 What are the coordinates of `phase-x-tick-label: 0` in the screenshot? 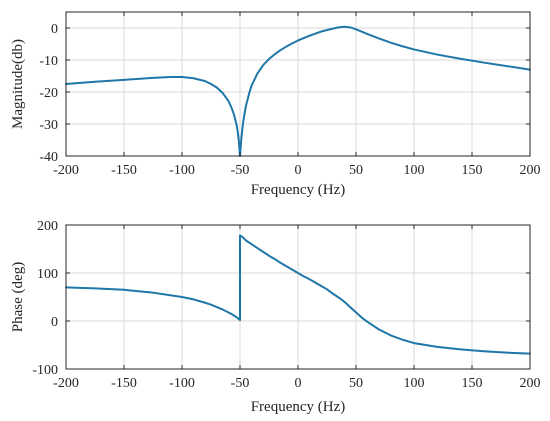 It's located at (298, 383).